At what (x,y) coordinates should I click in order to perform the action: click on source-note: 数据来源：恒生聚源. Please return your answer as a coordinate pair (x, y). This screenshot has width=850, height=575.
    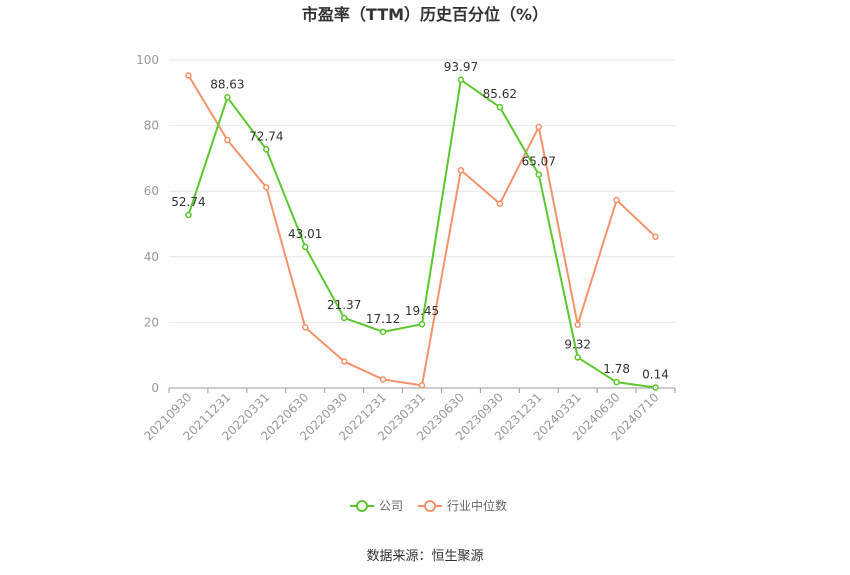
    Looking at the image, I should click on (424, 556).